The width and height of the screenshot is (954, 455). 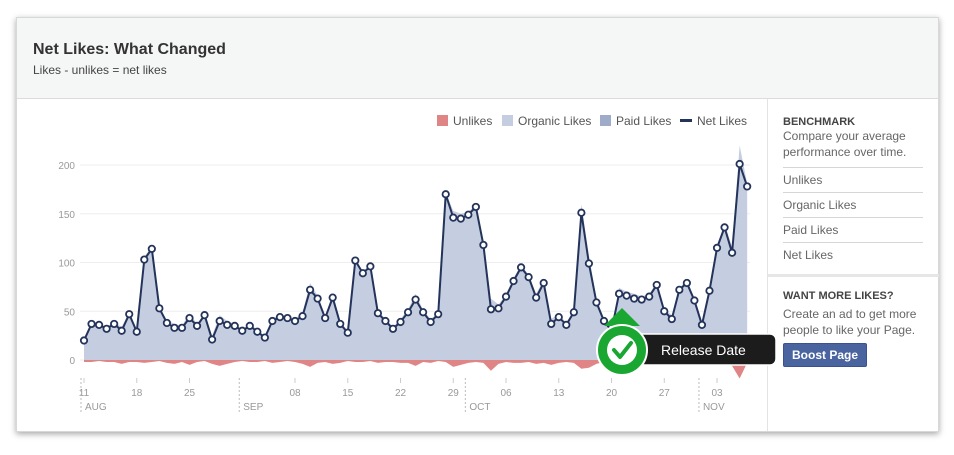 I want to click on y-tick-label: 50, so click(x=70, y=312).